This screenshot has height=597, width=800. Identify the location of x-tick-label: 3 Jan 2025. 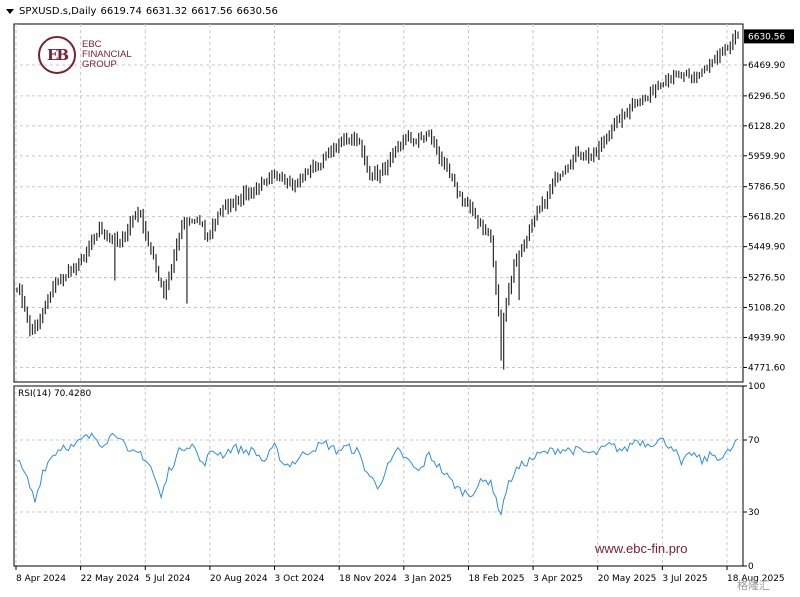
(428, 579).